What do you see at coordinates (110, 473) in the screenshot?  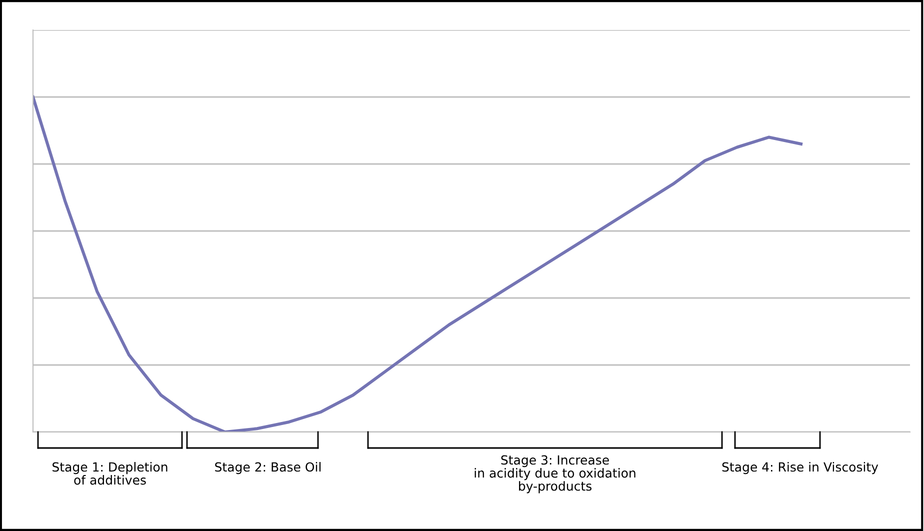 I see `text: Stage 1: Depletion of additives` at bounding box center [110, 473].